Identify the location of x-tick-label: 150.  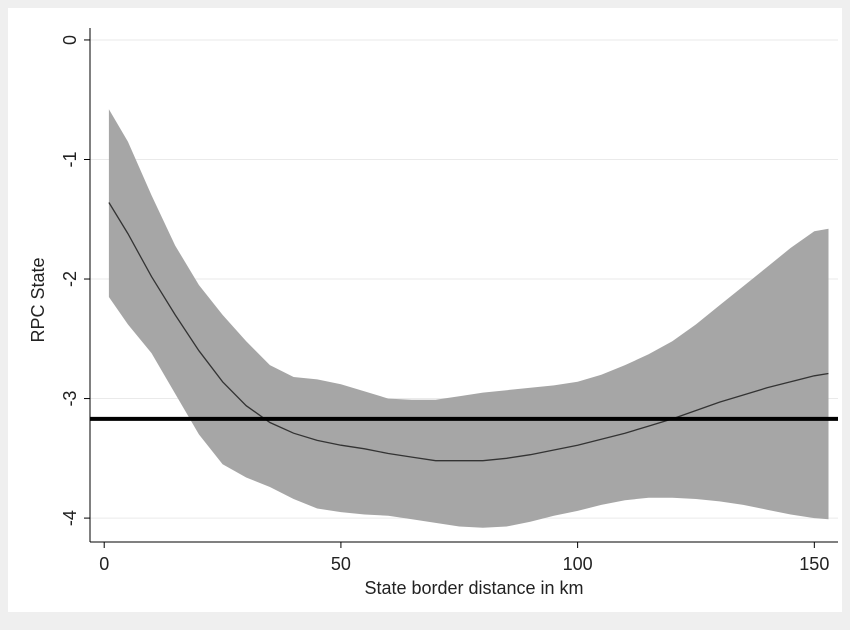
(814, 564).